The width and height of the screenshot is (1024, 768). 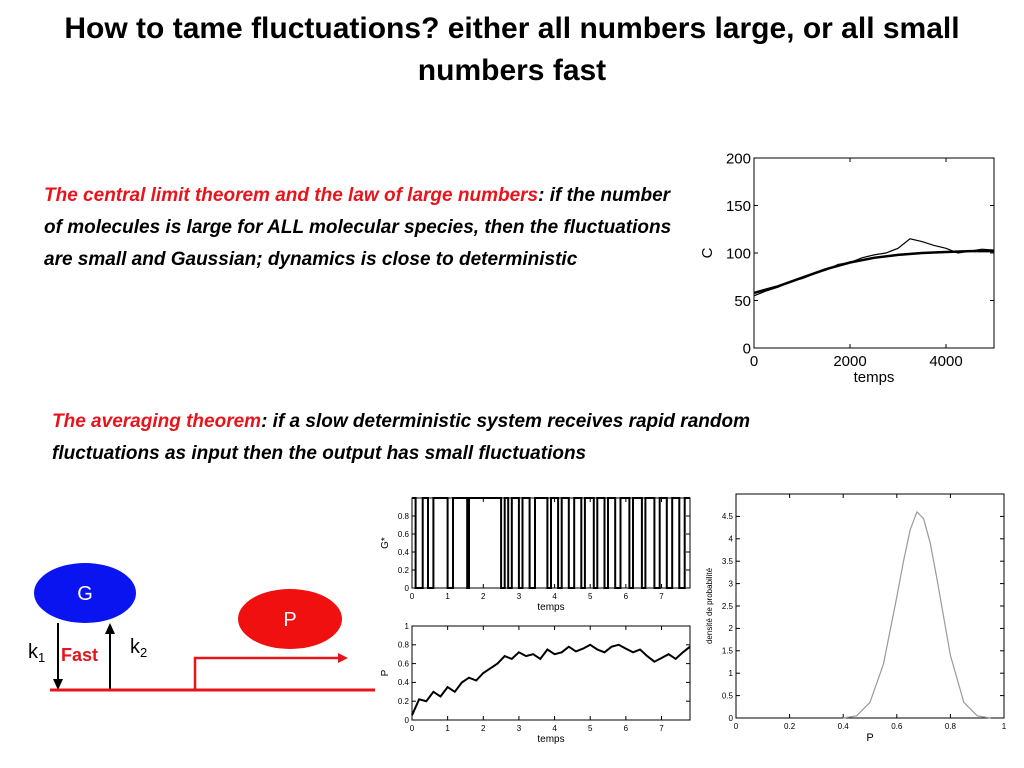 What do you see at coordinates (731, 718) in the screenshot?
I see `chart4-ytick-label: 0` at bounding box center [731, 718].